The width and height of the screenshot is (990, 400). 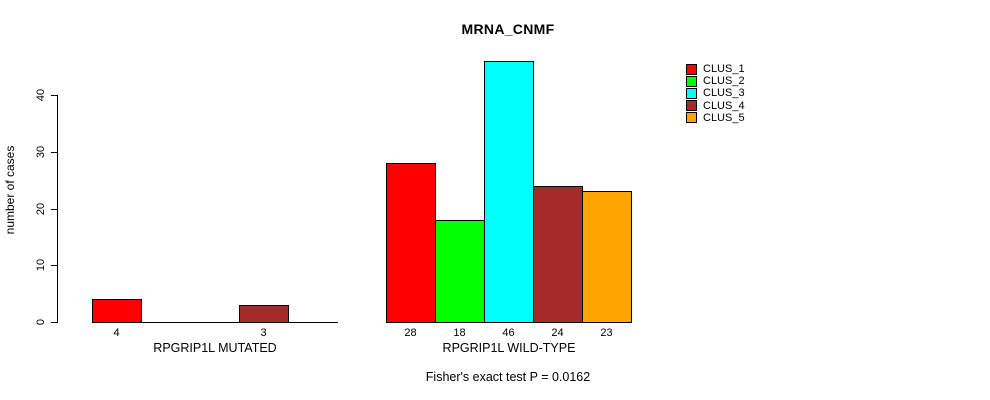 I want to click on bar-clus_1-group2, so click(x=411, y=242).